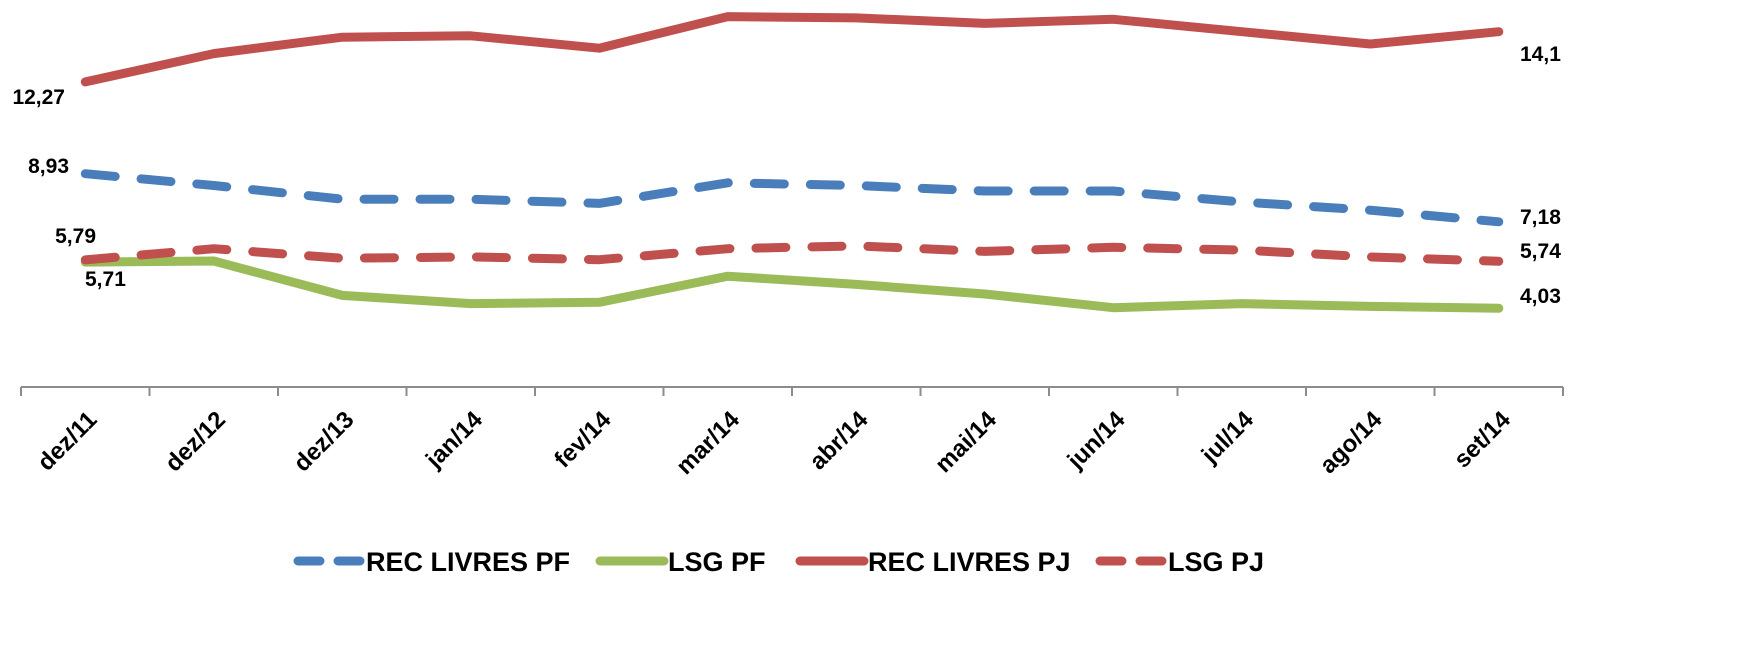 Image resolution: width=1764 pixels, height=647 pixels. What do you see at coordinates (966, 442) in the screenshot?
I see `x-tick-label: mai/14` at bounding box center [966, 442].